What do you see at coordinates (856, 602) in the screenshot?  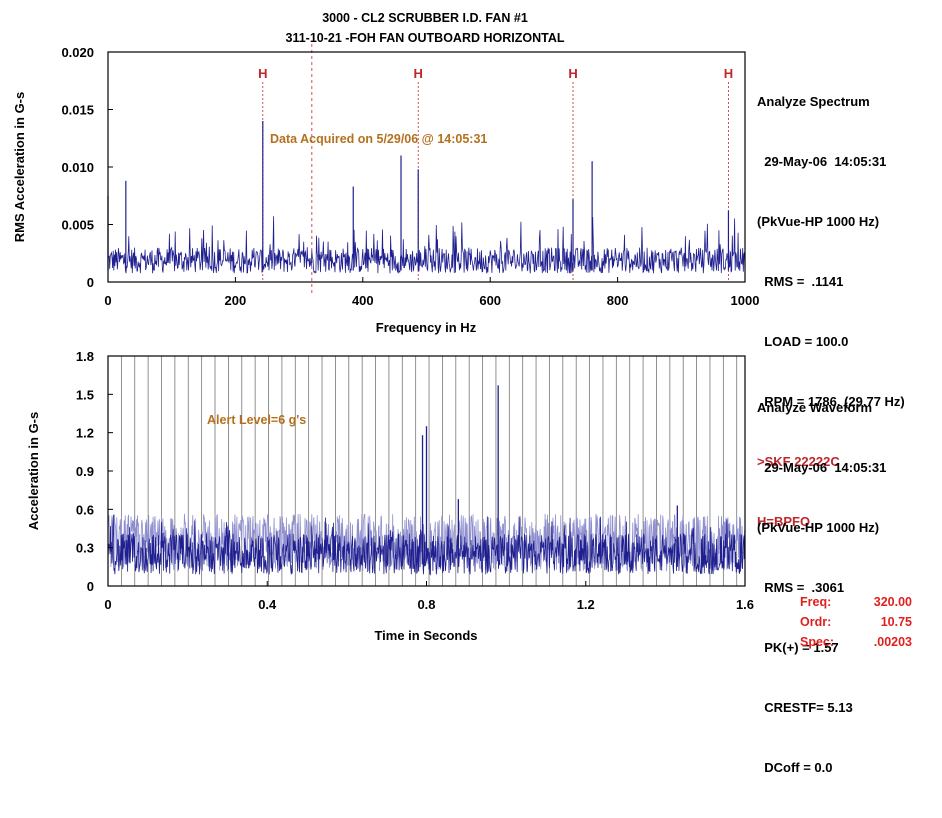 I see `readout-freq-row: Freq: 320.00` at bounding box center [856, 602].